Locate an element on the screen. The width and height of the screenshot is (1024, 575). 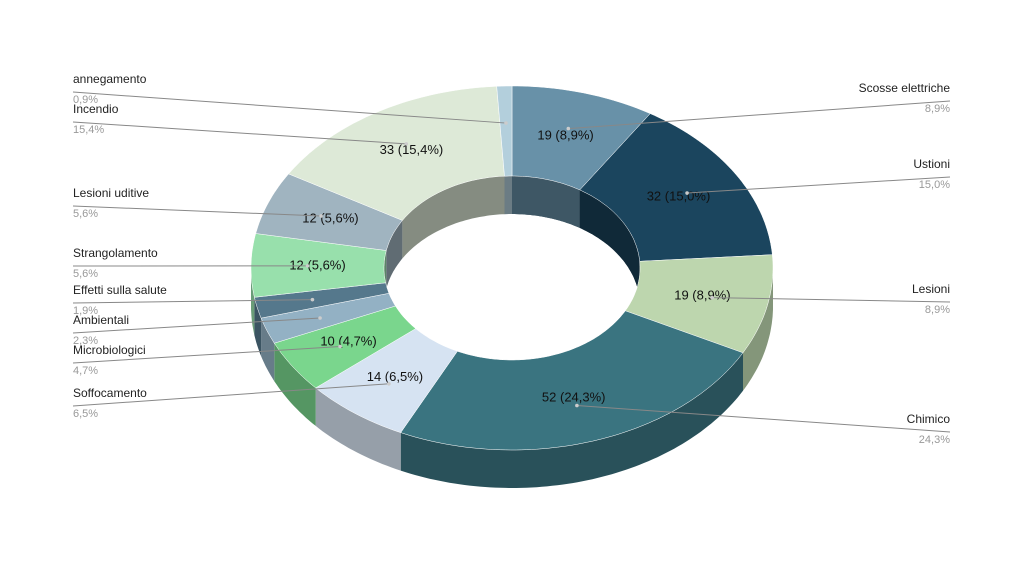
legend-label: Lesioni uditive is located at coordinates (111, 193).